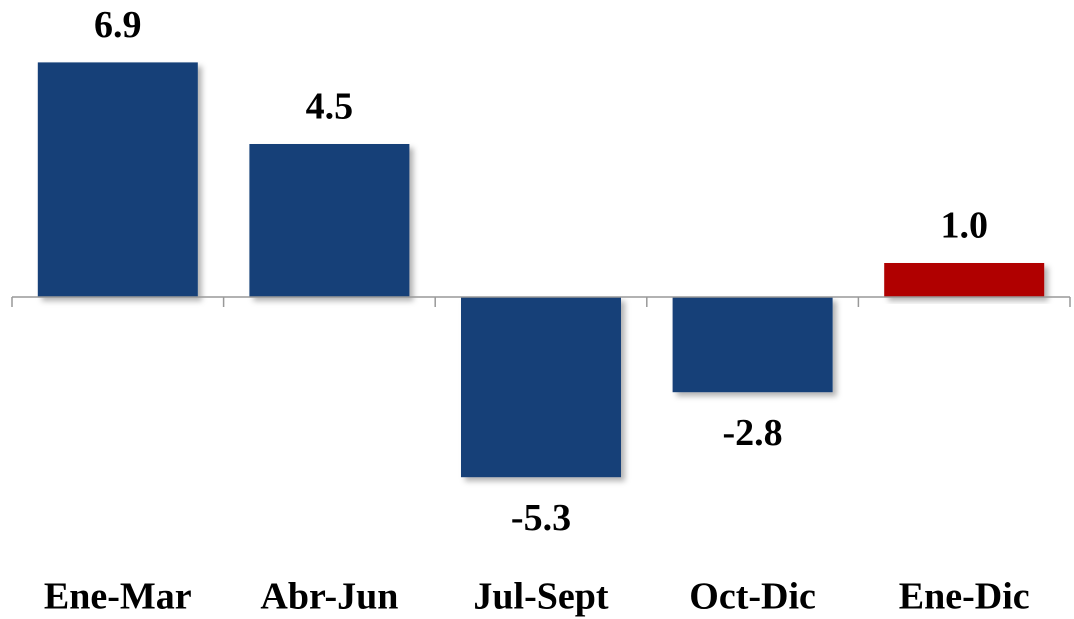  What do you see at coordinates (118, 597) in the screenshot?
I see `x-tick-label: Ene-Mar` at bounding box center [118, 597].